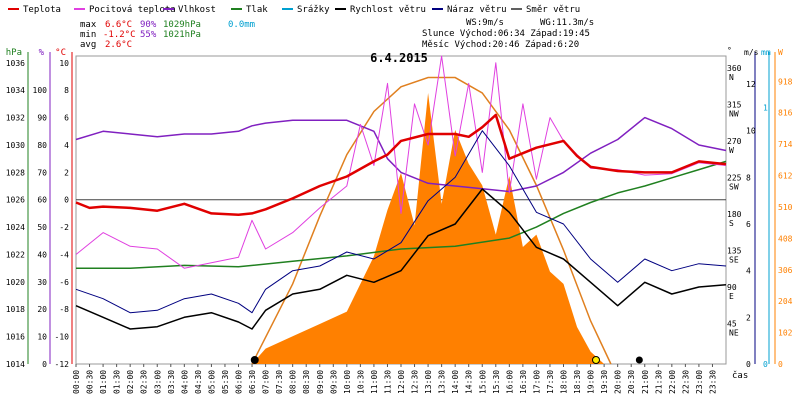  I want to click on wind-tick-label: 0, so click(748, 364).